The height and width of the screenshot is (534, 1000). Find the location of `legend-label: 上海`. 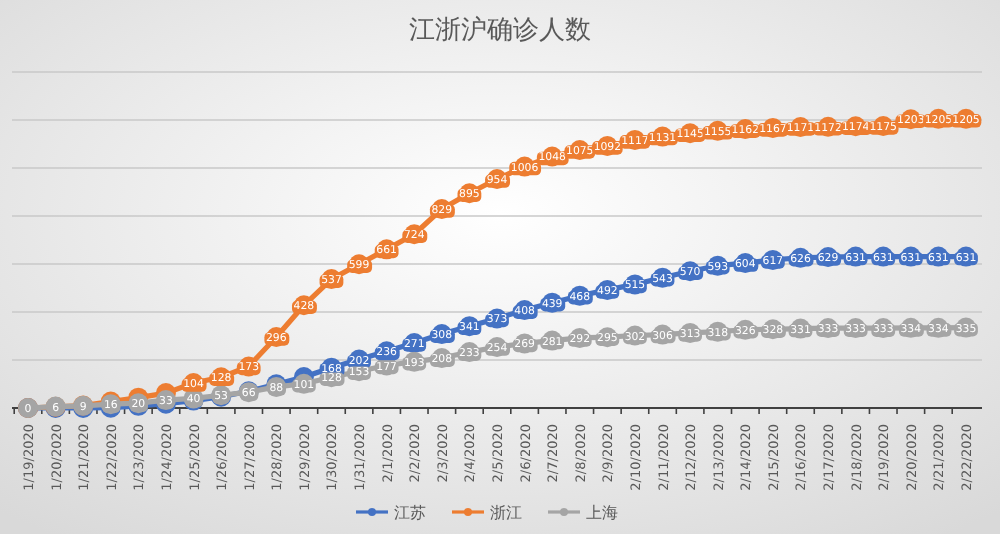

legend-label: 上海 is located at coordinates (602, 513).